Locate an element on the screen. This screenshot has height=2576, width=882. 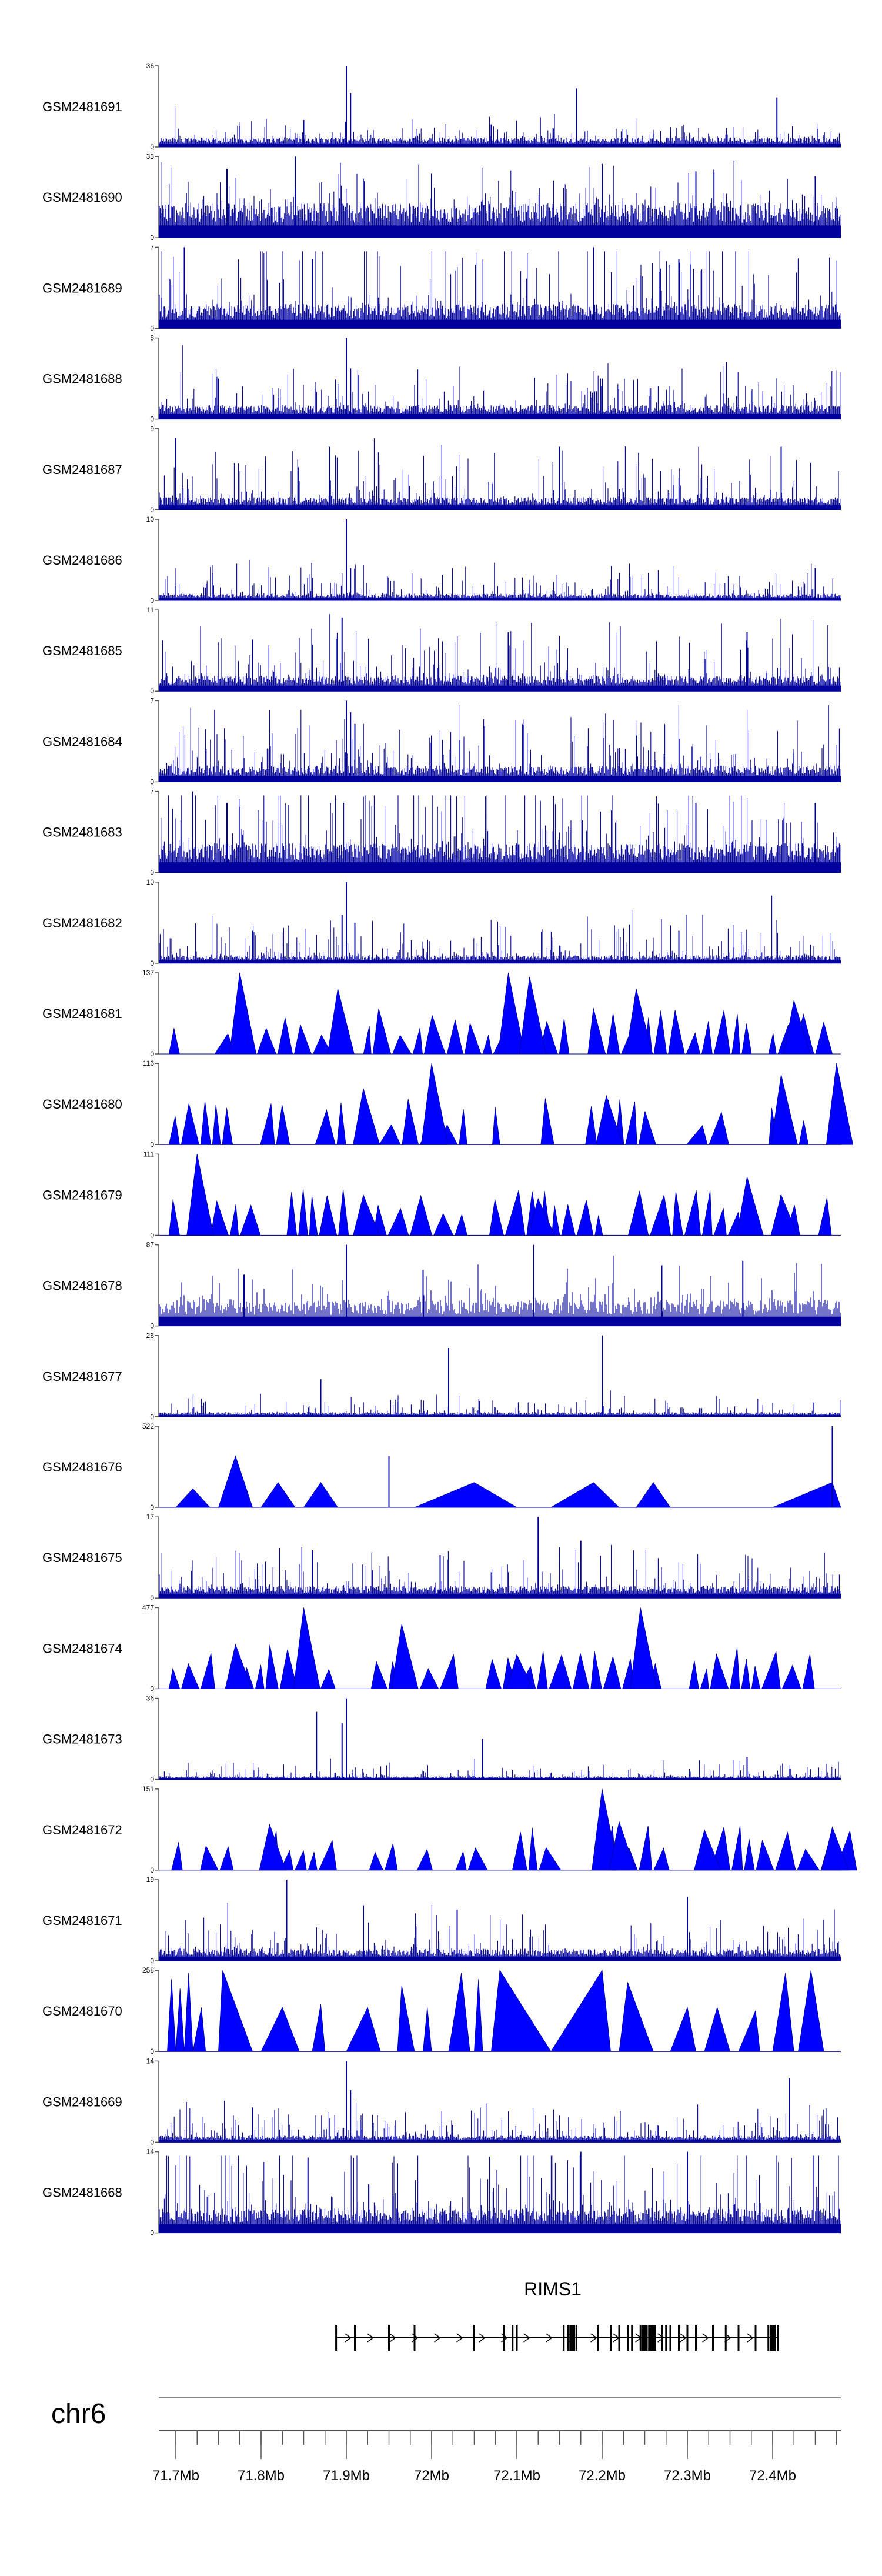
y-tick-label-max: 11 is located at coordinates (151, 610).